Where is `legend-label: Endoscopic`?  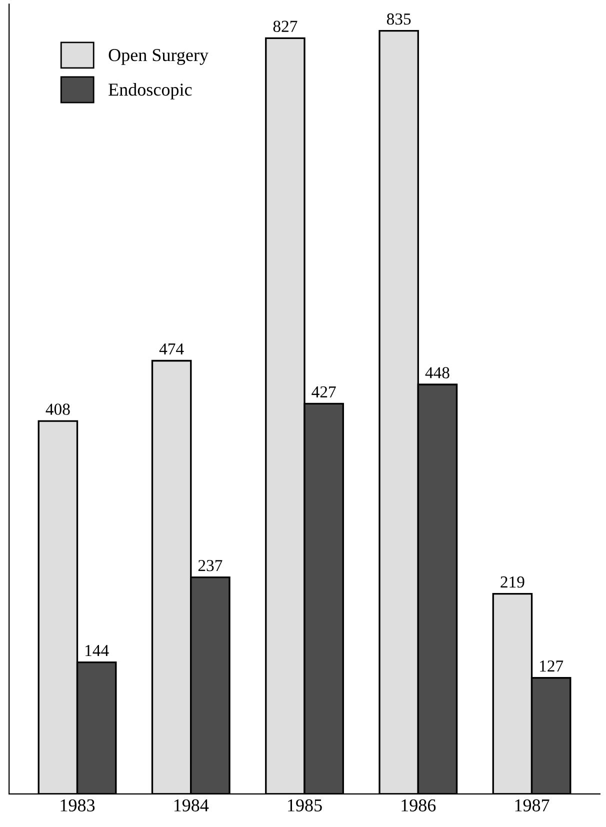 legend-label: Endoscopic is located at coordinates (150, 91).